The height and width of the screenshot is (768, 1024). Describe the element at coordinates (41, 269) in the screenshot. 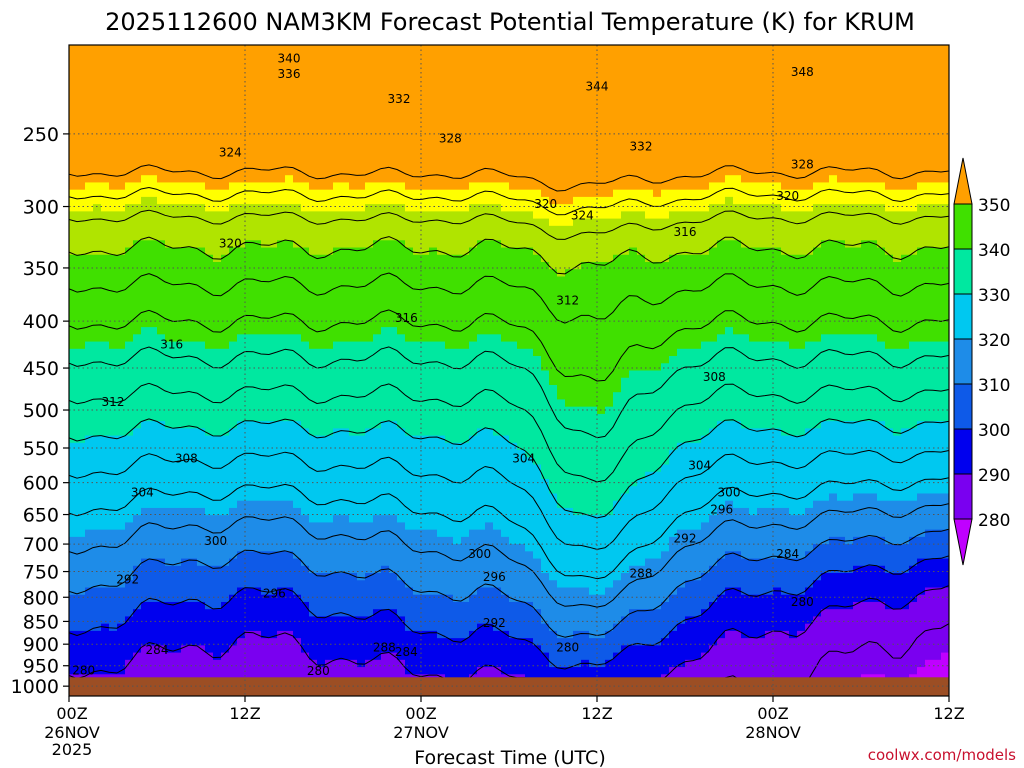

I see `y-tick-label: 350` at that location.